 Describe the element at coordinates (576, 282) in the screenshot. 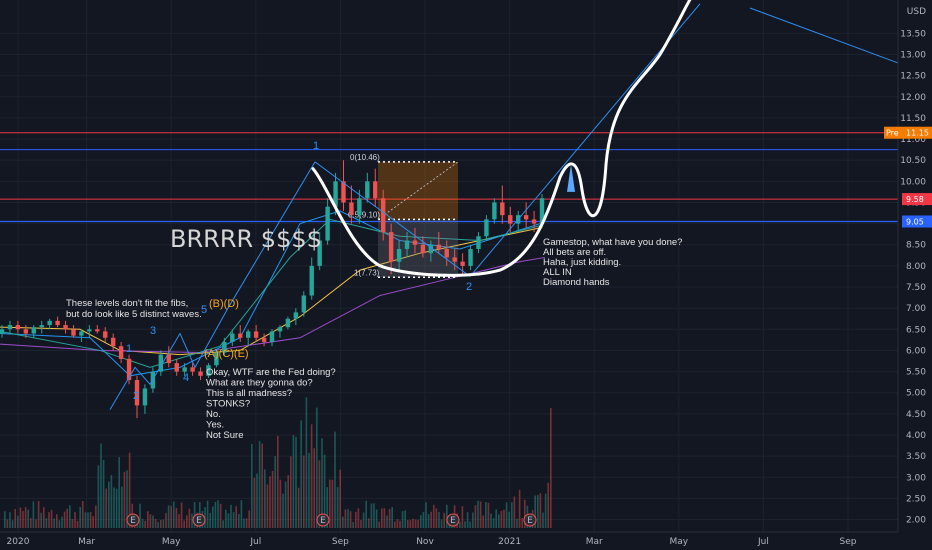

I see `gamestop-note-line: Diamond hands` at that location.